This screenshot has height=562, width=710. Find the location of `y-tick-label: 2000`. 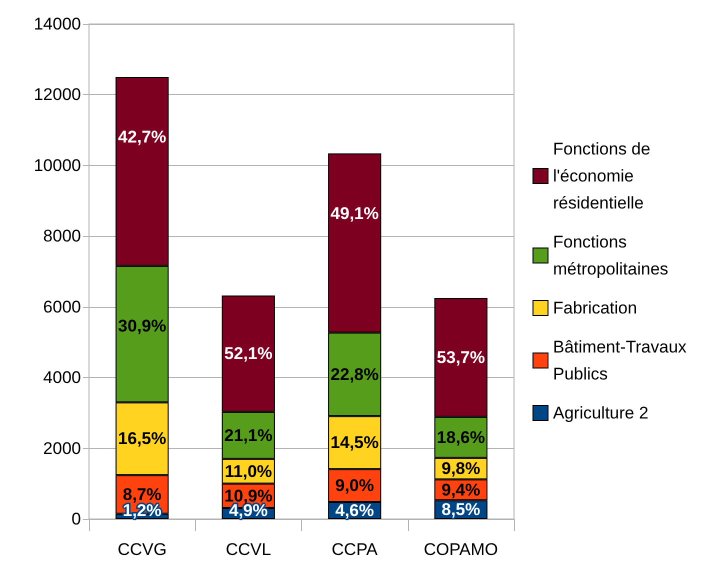

y-tick-label: 2000 is located at coordinates (62, 448).